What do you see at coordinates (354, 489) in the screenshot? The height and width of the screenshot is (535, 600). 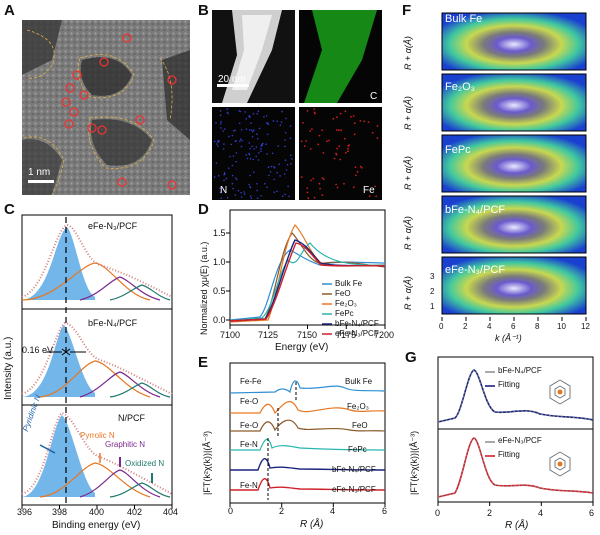 I see `e-curve-5: eFe-N₃/PCF` at bounding box center [354, 489].